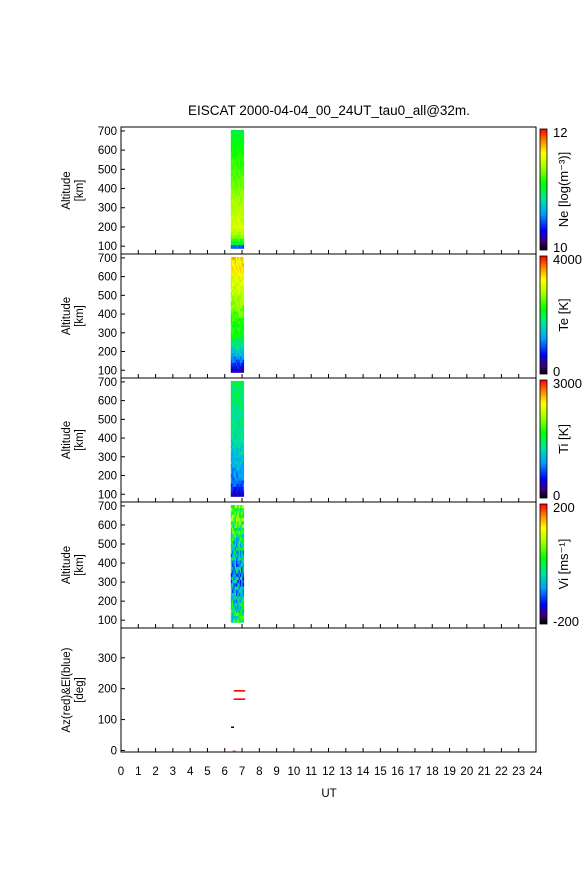 This screenshot has width=587, height=880. I want to click on colorbar-label: Vi [ms⁻¹], so click(563, 564).